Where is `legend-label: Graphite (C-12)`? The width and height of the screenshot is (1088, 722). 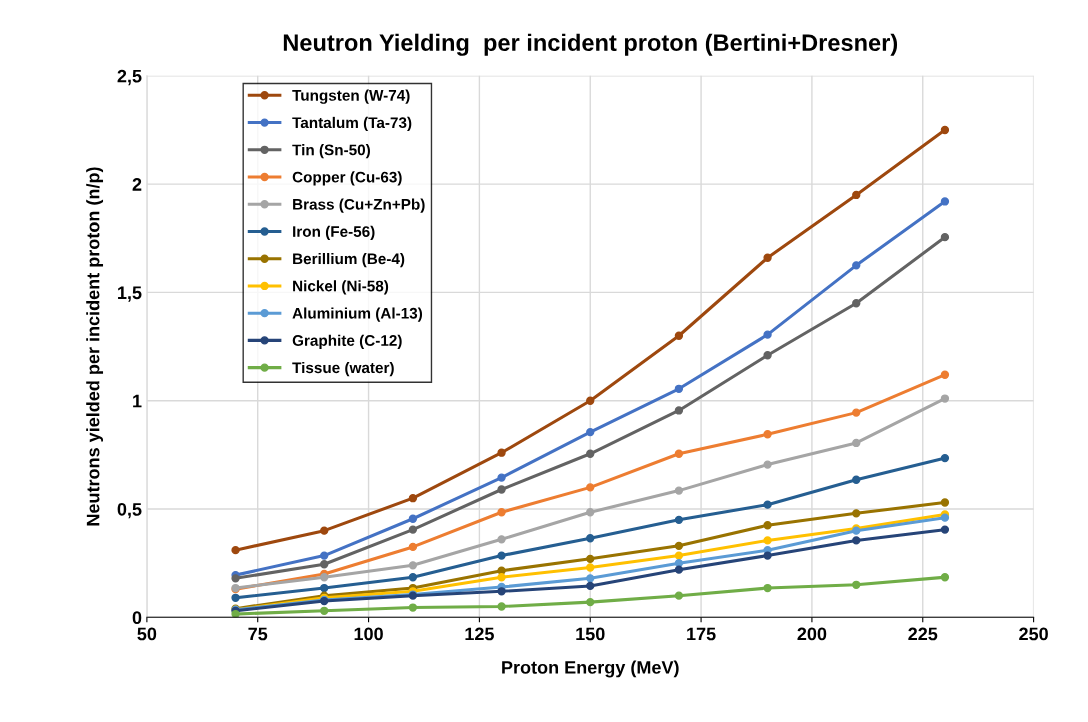
legend-label: Graphite (C-12) is located at coordinates (347, 341).